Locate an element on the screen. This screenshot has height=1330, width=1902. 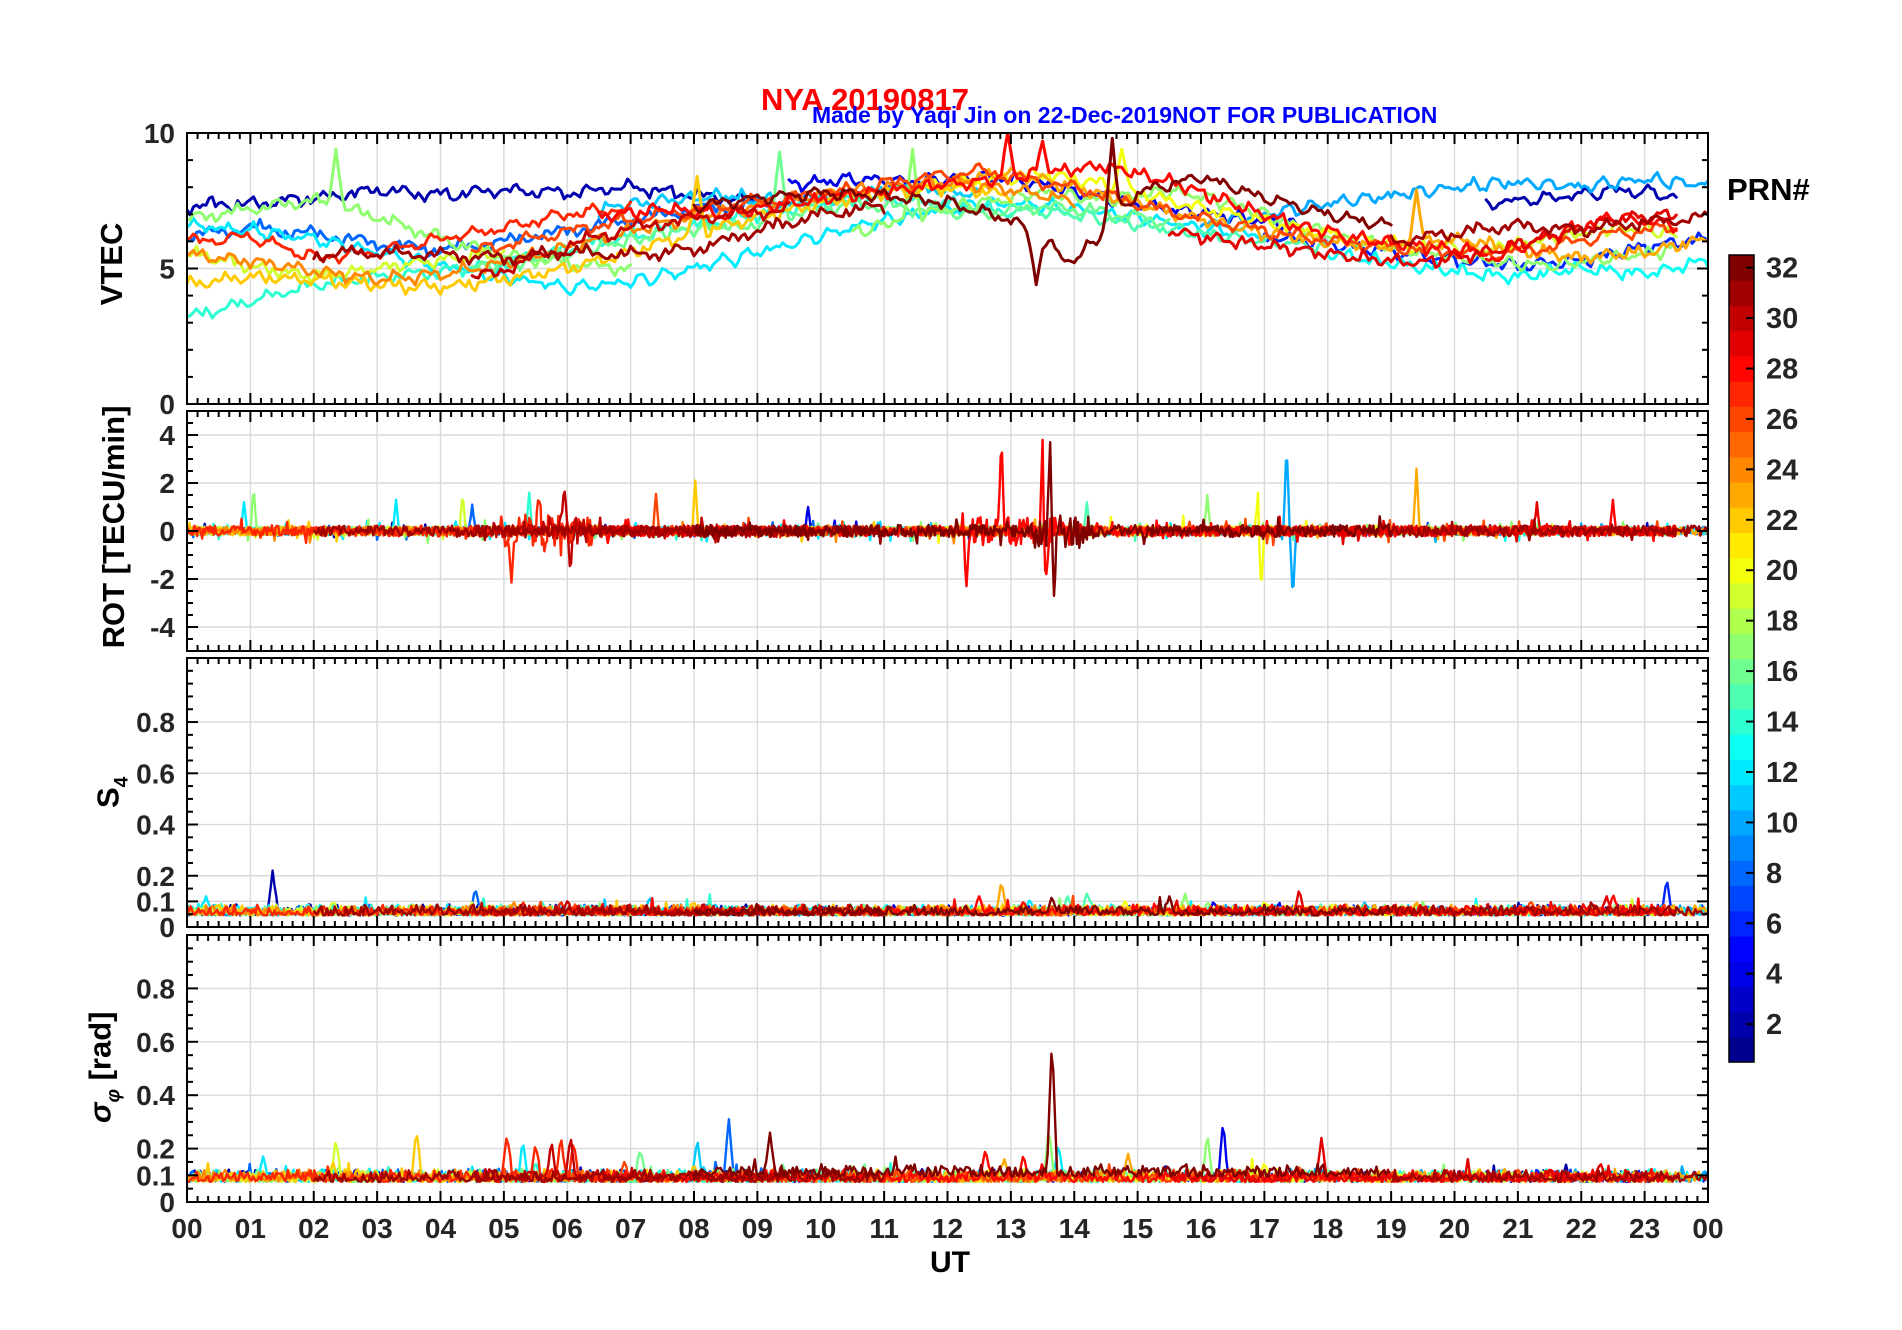
credit-text: Made by Yaqi Jin on 22-Dec-2019 is located at coordinates (992, 115).